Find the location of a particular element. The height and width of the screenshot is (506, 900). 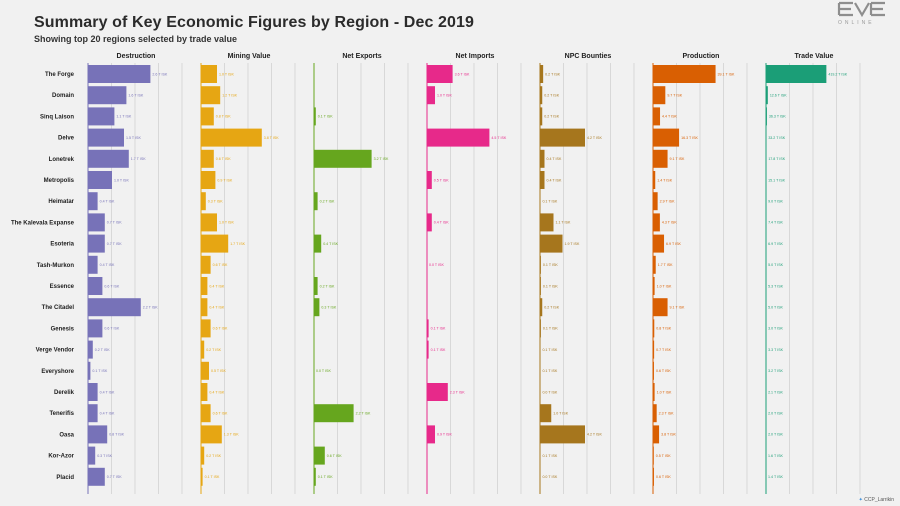

bar-production-essence is located at coordinates (654, 286).